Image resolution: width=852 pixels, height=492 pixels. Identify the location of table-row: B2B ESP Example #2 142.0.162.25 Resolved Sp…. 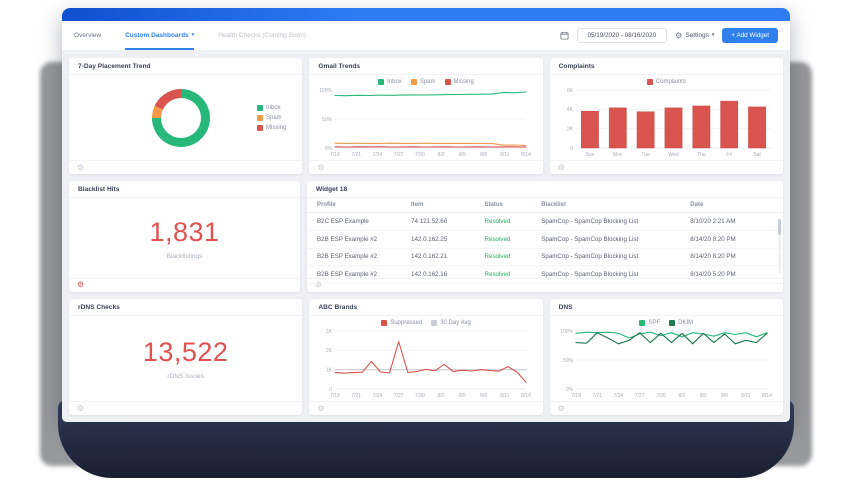
(545, 239).